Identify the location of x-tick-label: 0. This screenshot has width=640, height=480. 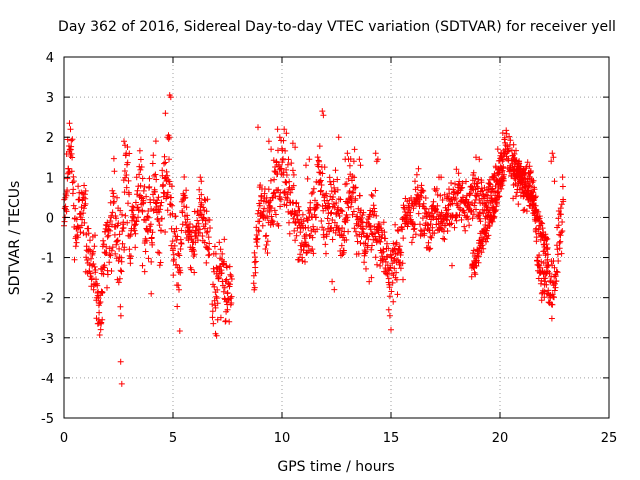
(64, 438).